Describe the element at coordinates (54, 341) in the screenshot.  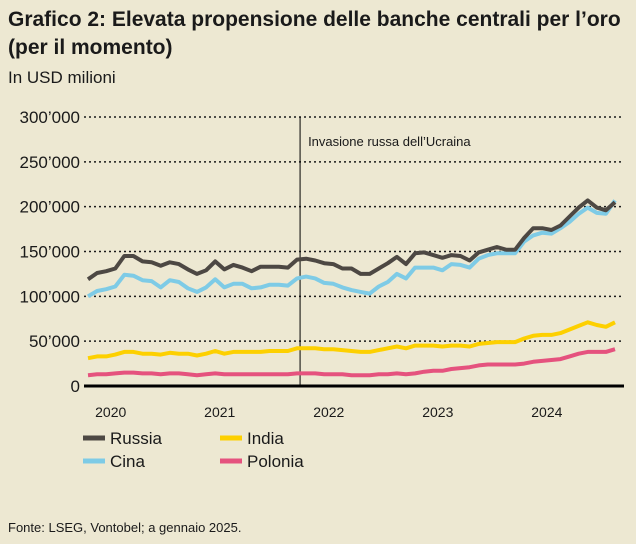
I see `y-tick-label: 50’000` at that location.